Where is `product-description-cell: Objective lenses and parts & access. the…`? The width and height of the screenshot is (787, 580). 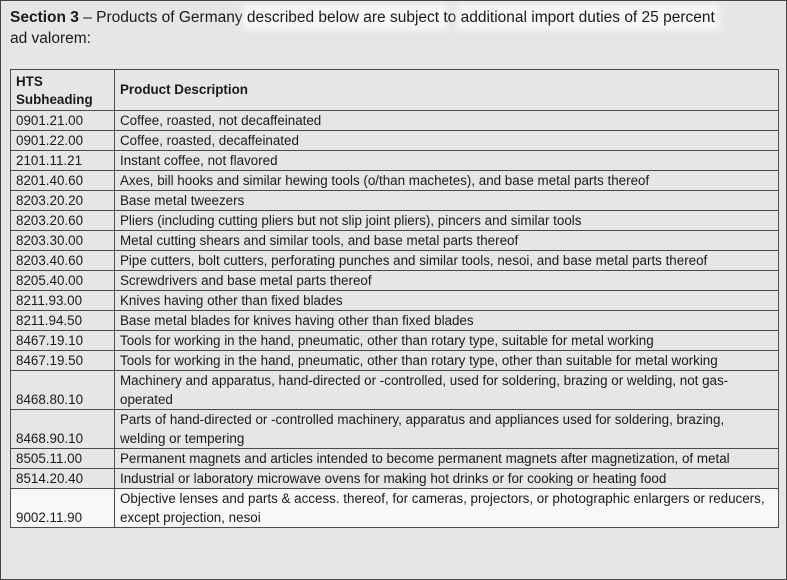 product-description-cell: Objective lenses and parts & access. the… is located at coordinates (446, 508).